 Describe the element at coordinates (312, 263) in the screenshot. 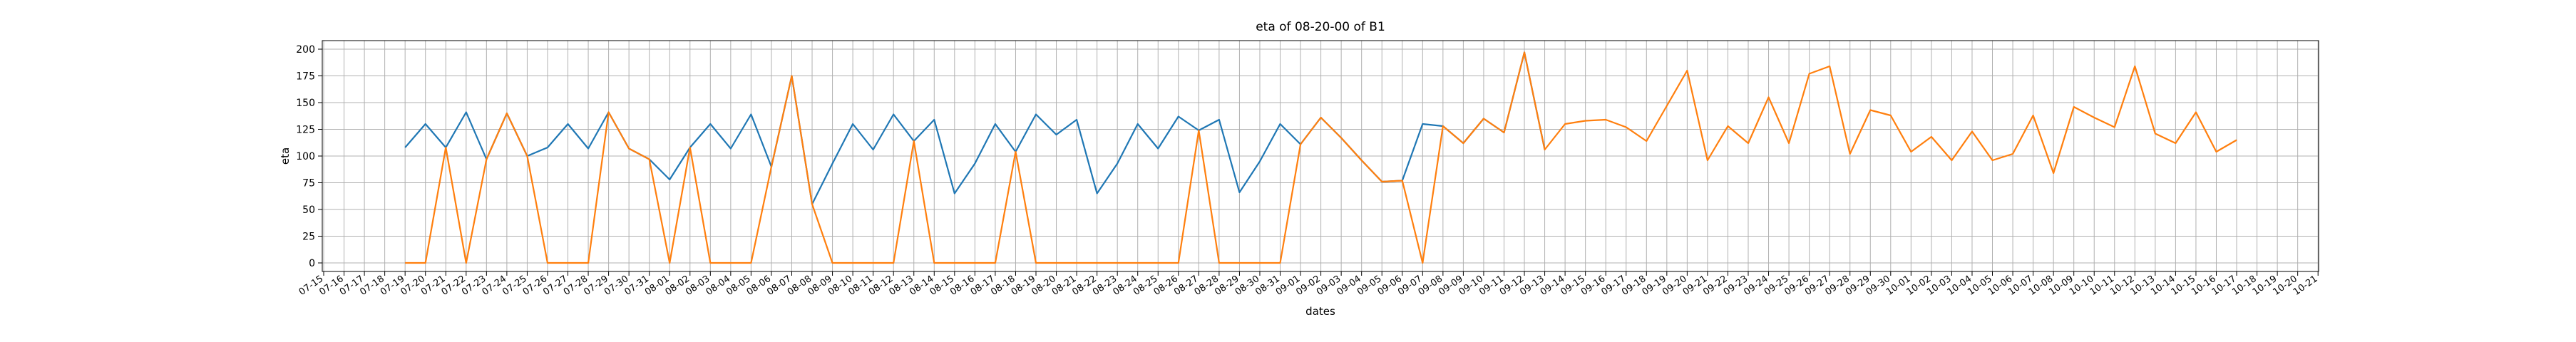

I see `y-tick-label: 0` at that location.